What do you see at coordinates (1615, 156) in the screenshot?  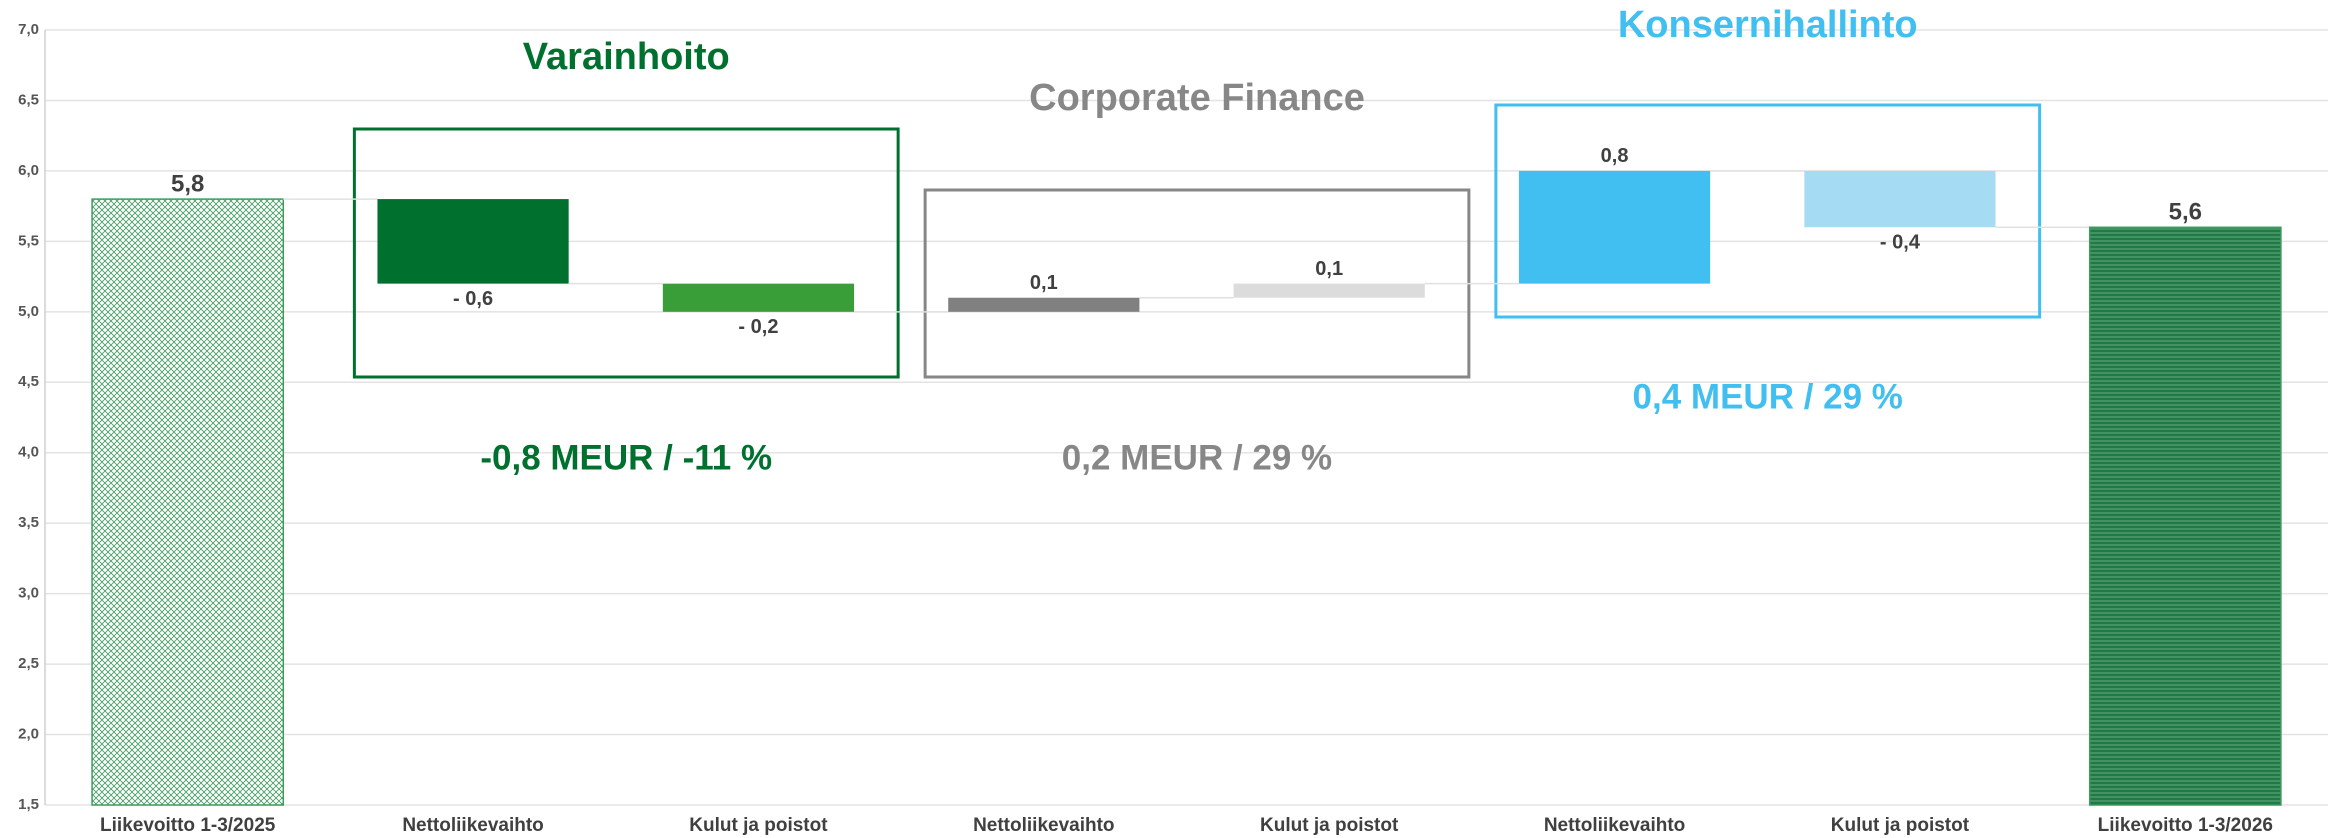 I see `value-label: 0,8` at bounding box center [1615, 156].